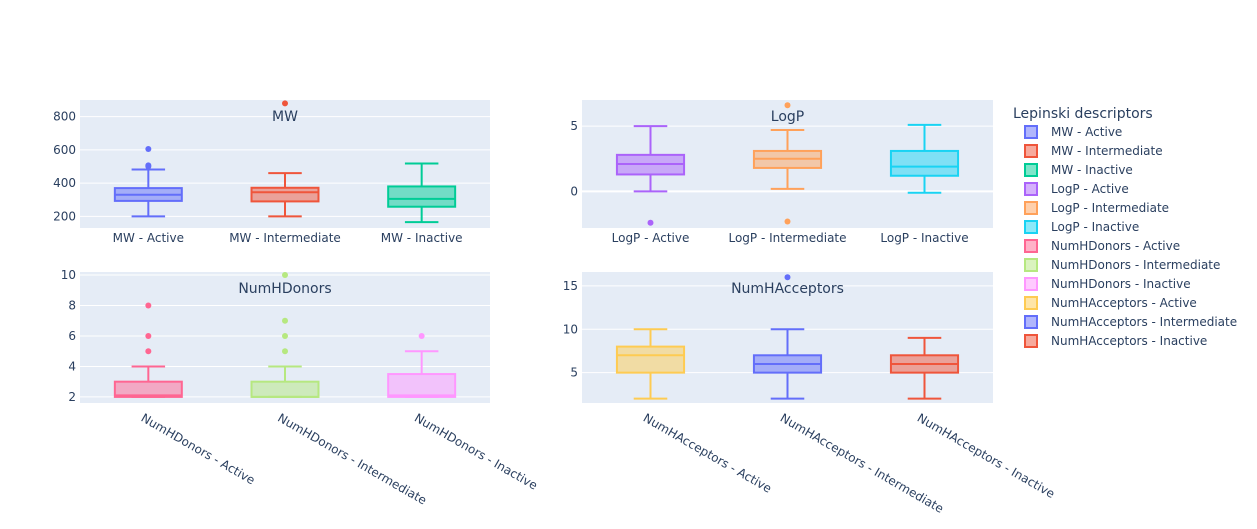  What do you see at coordinates (1110, 208) in the screenshot?
I see `legend-label: LogP - Intermediate` at bounding box center [1110, 208].